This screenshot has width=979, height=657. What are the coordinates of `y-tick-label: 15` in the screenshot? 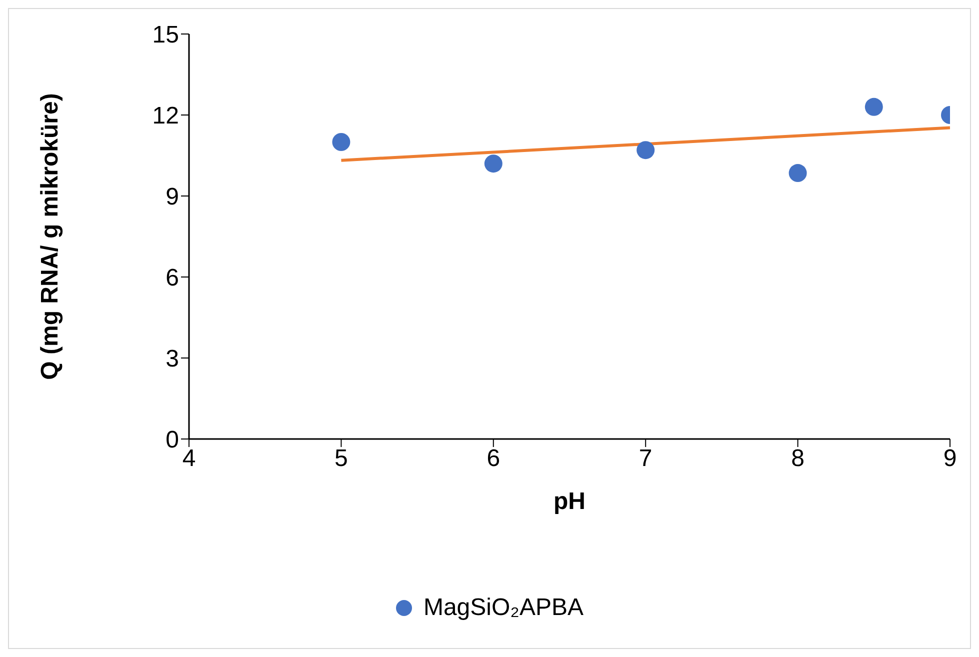 It's located at (165, 35).